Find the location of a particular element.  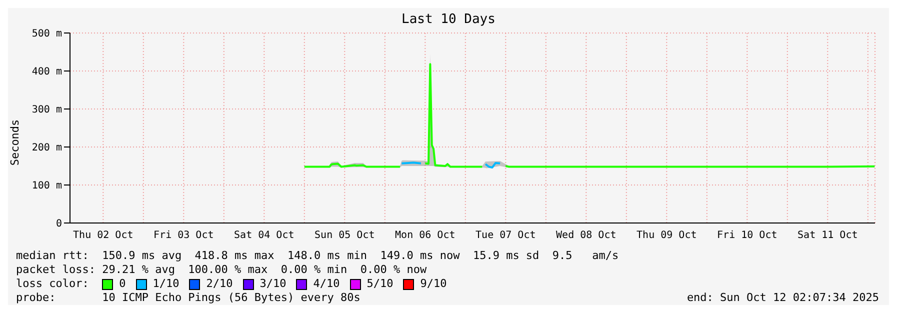

x-tick-label: Fri 03 Oct is located at coordinates (184, 236).